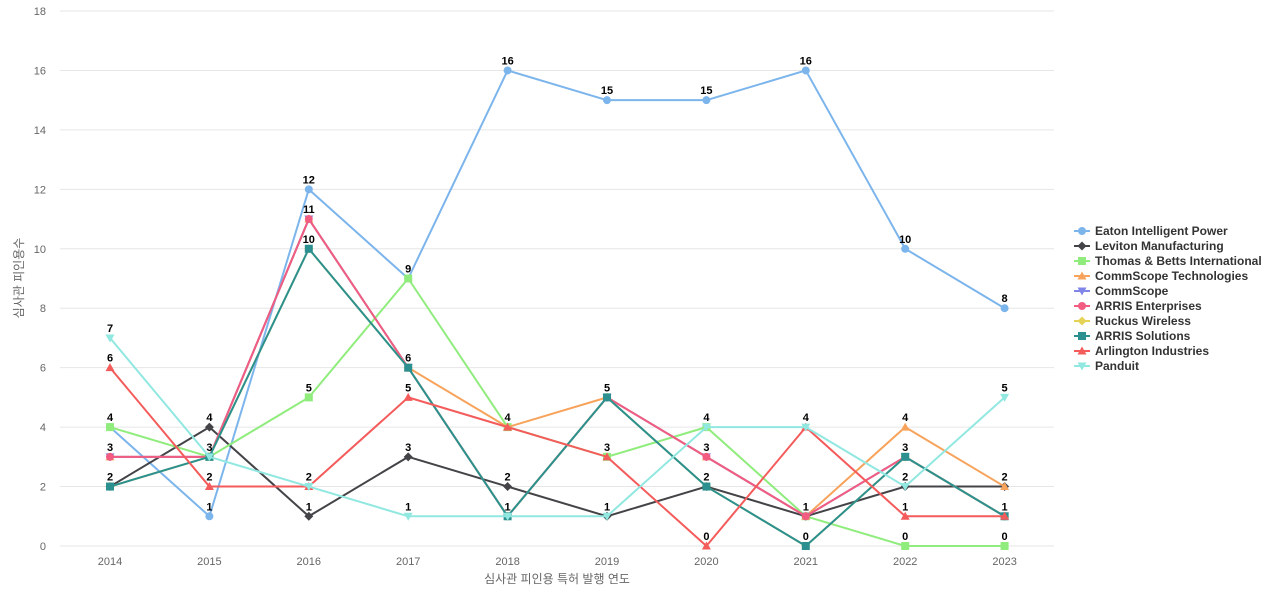 This screenshot has width=1280, height=605. I want to click on legend-label: CommScope, so click(1132, 291).